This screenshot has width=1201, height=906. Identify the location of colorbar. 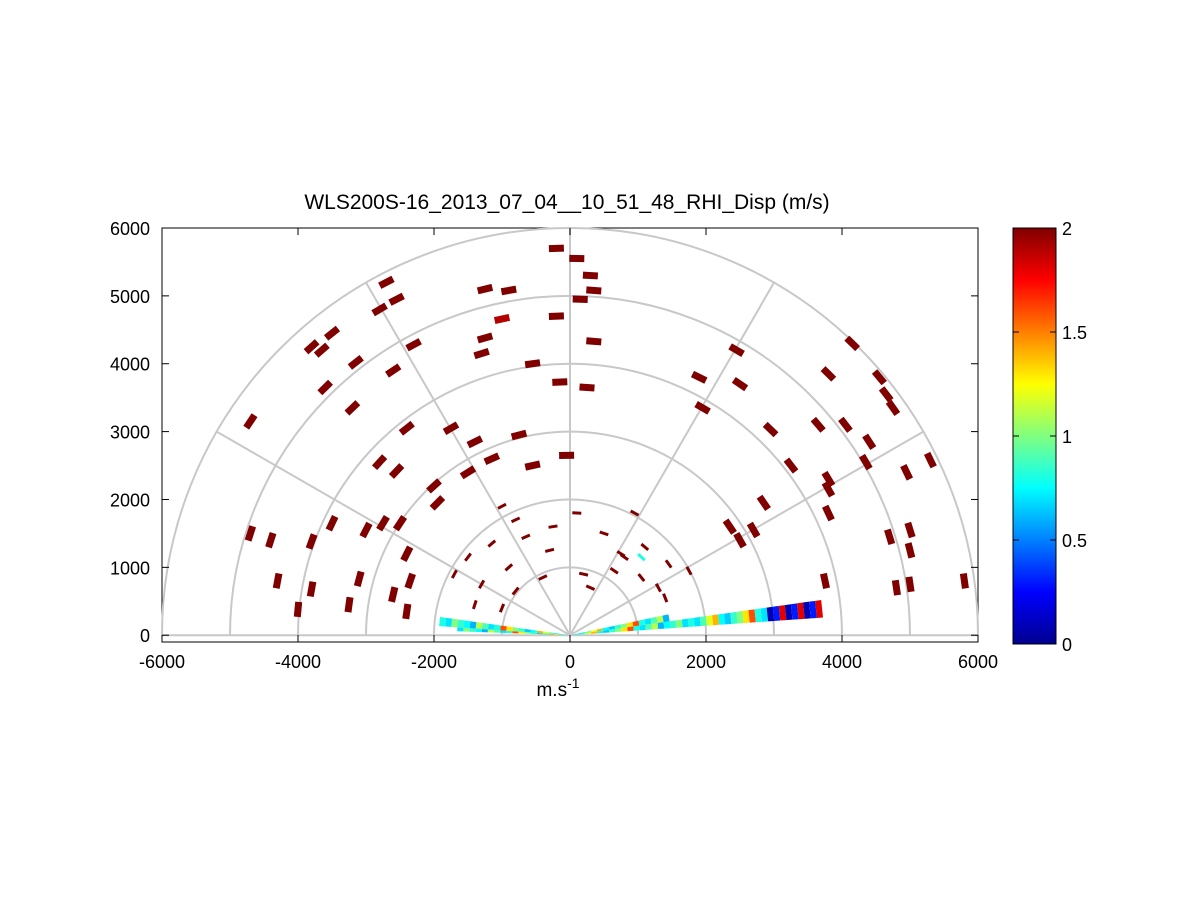
(1034, 436).